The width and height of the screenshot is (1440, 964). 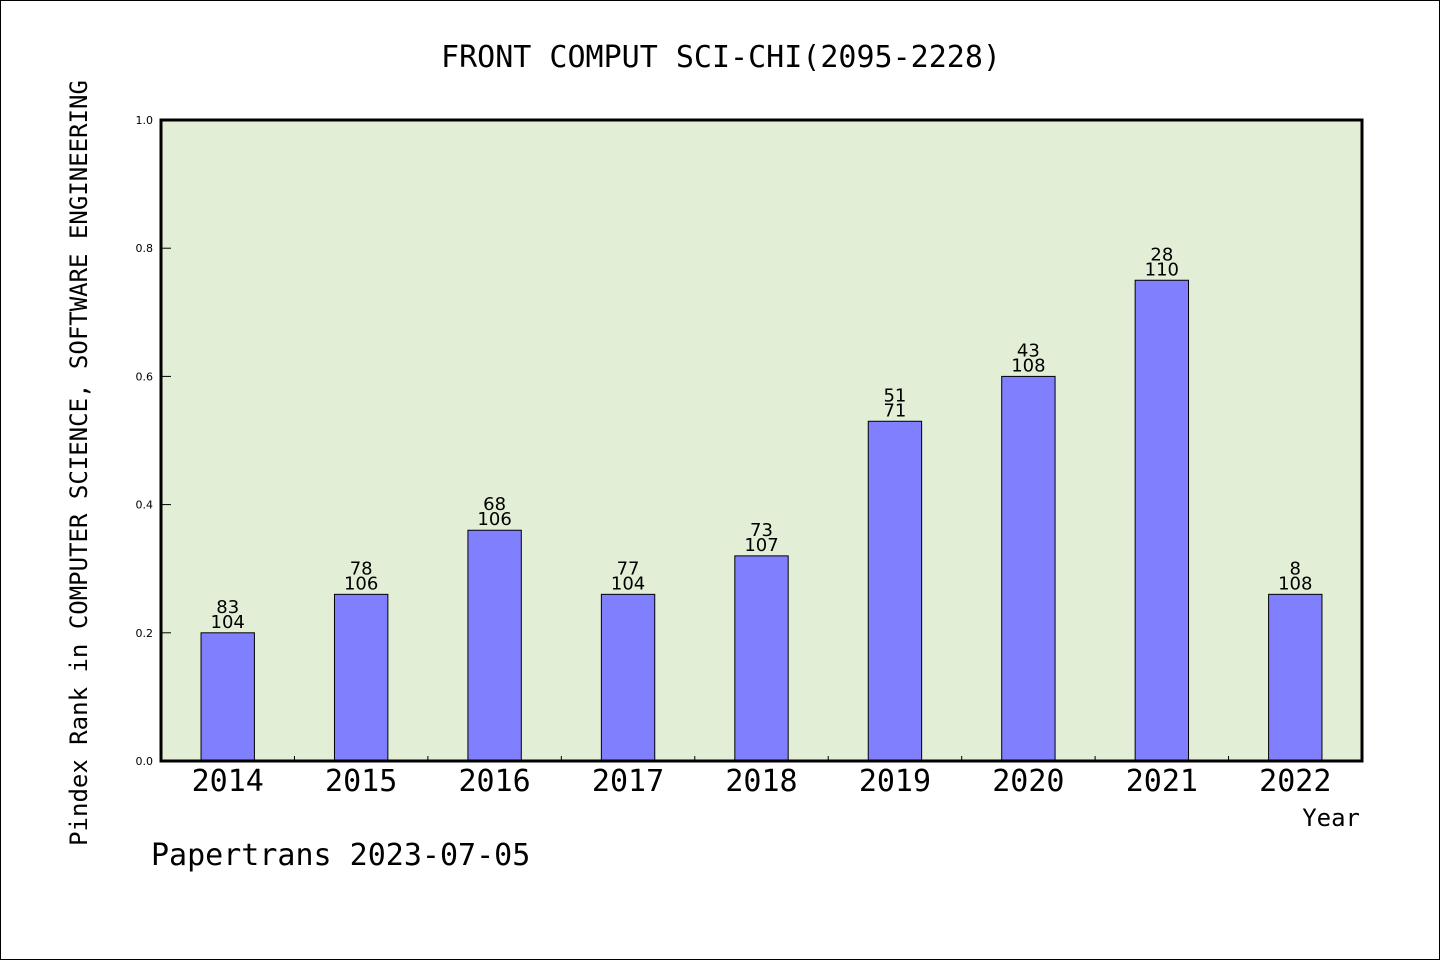 What do you see at coordinates (361, 568) in the screenshot?
I see `rank-label: 78` at bounding box center [361, 568].